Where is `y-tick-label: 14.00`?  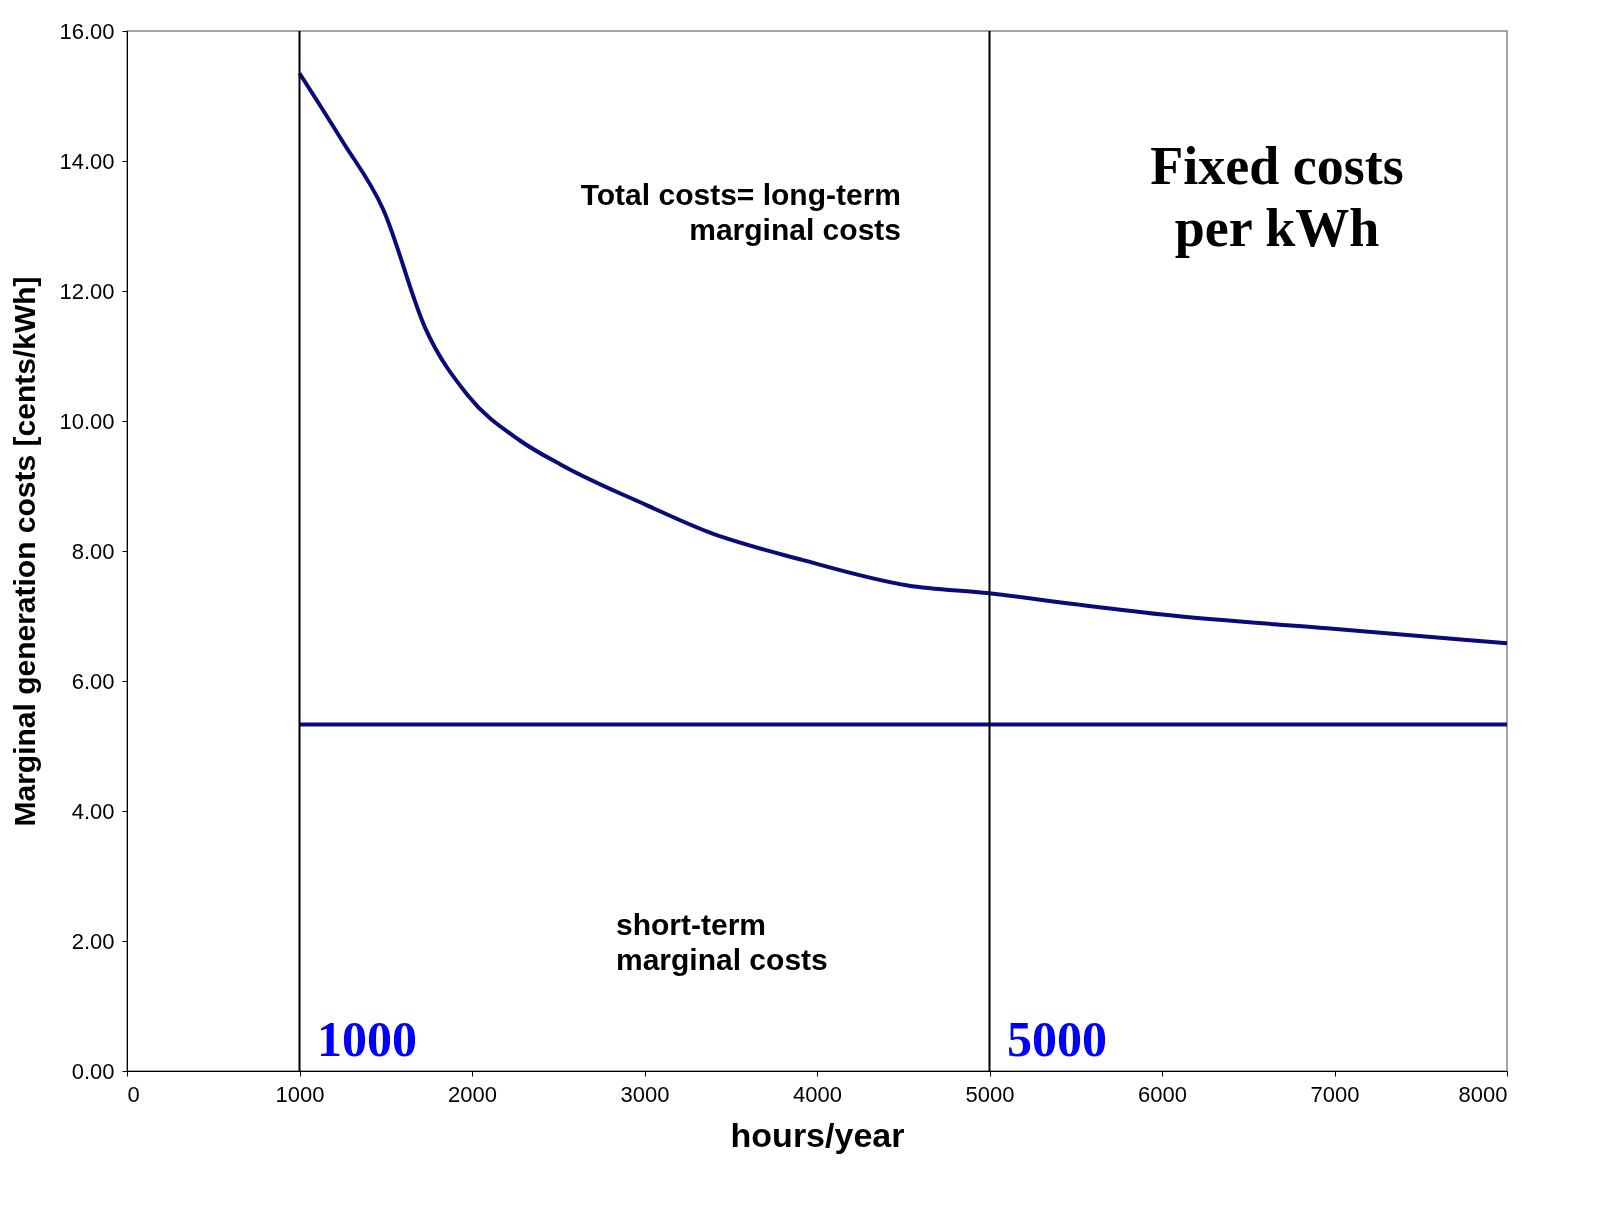
y-tick-label: 14.00 is located at coordinates (87, 161).